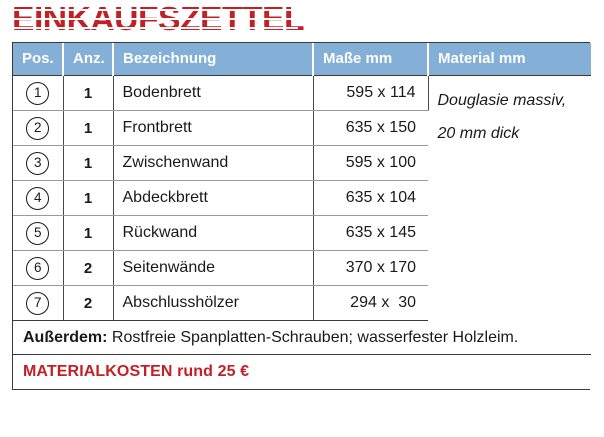 Image resolution: width=604 pixels, height=437 pixels. Describe the element at coordinates (502, 100) in the screenshot. I see `material-line: Douglasie massiv,` at that location.